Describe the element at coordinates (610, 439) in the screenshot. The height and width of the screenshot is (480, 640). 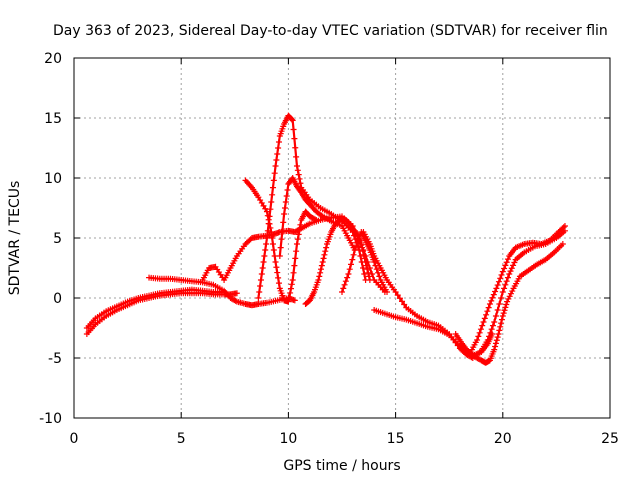
I see `x-tick-label: 25` at that location.